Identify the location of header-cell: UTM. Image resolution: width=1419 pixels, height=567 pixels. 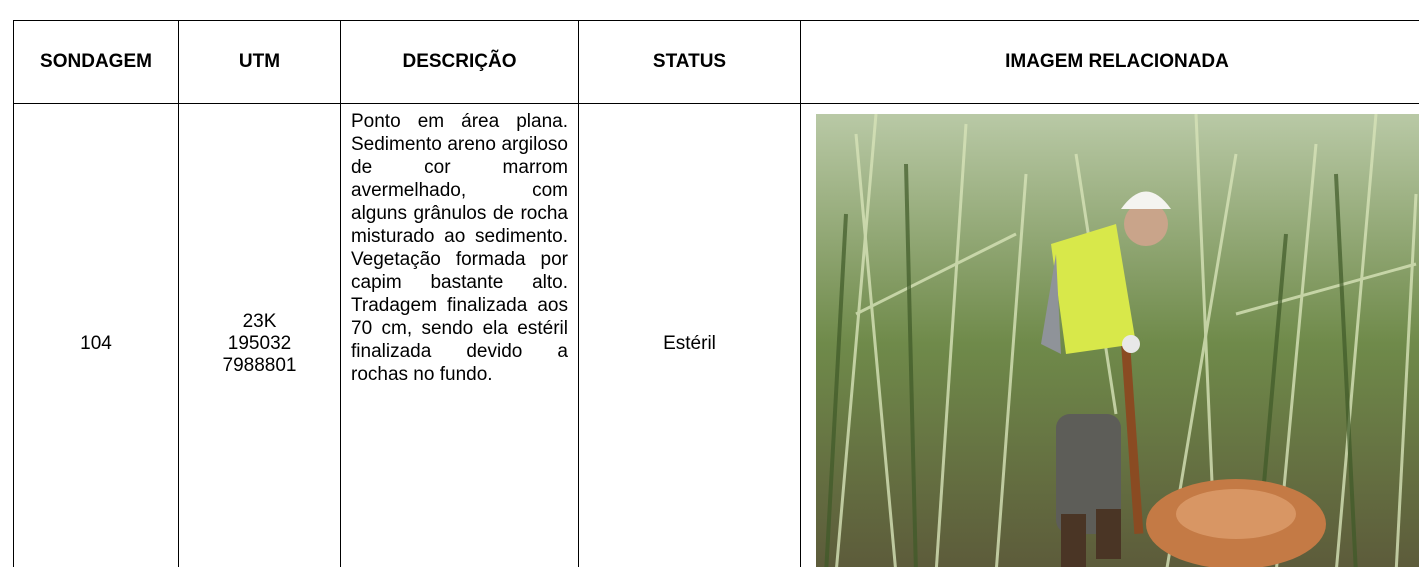
(259, 62).